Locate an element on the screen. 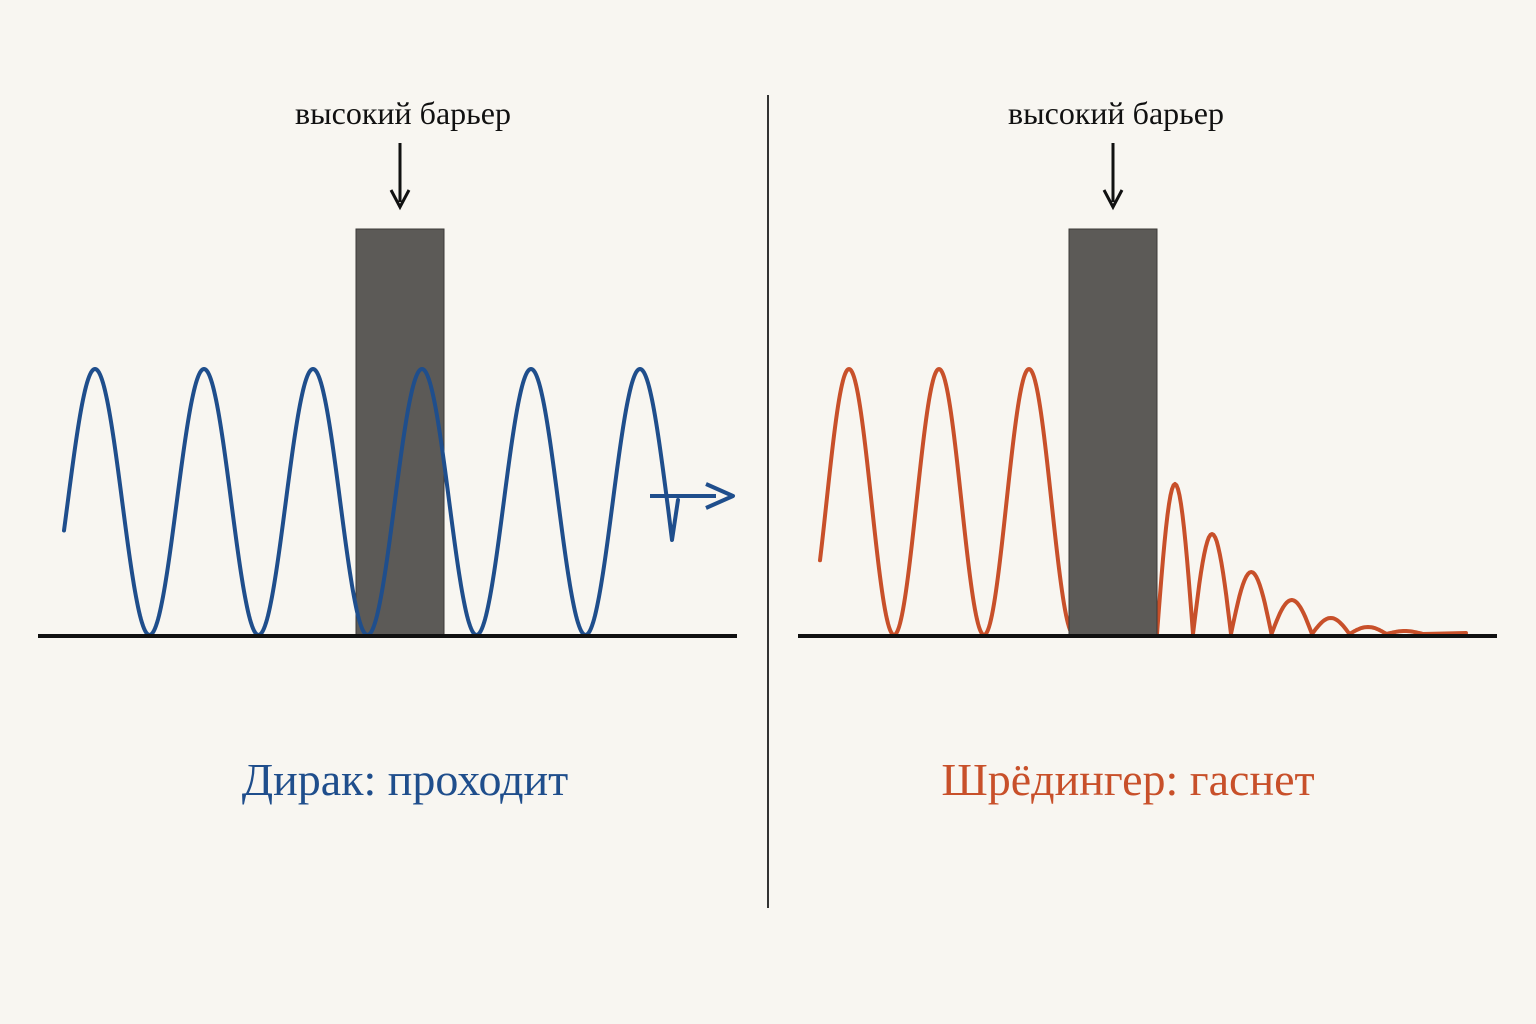  barrier-arrow-schrodinger is located at coordinates (1113, 177).